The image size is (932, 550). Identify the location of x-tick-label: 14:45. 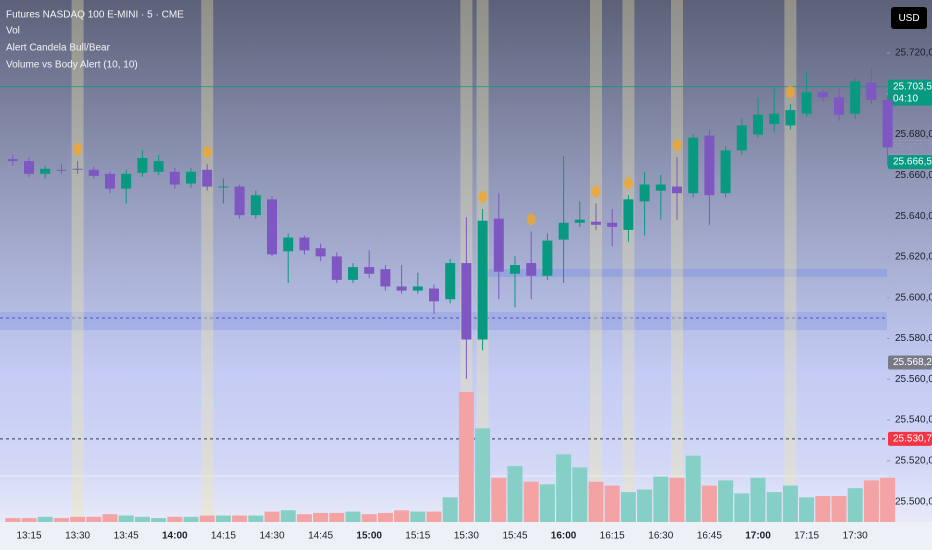
(320, 536).